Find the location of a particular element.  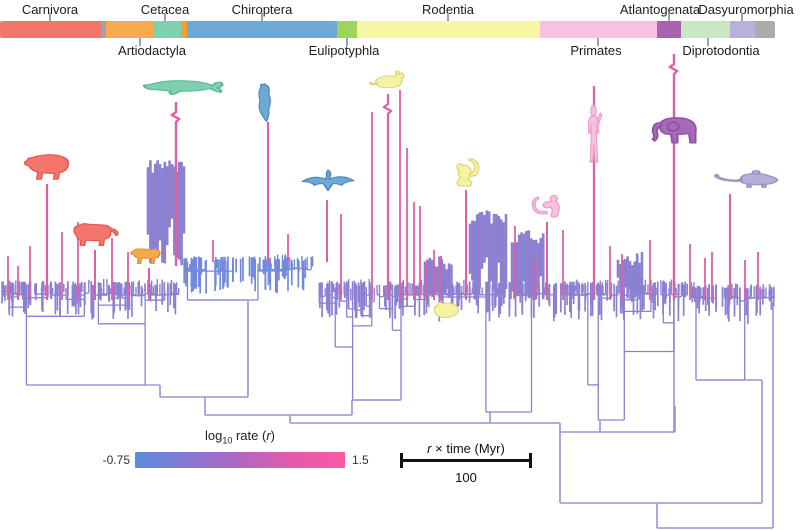

legend-title-post: ) is located at coordinates (273, 435).